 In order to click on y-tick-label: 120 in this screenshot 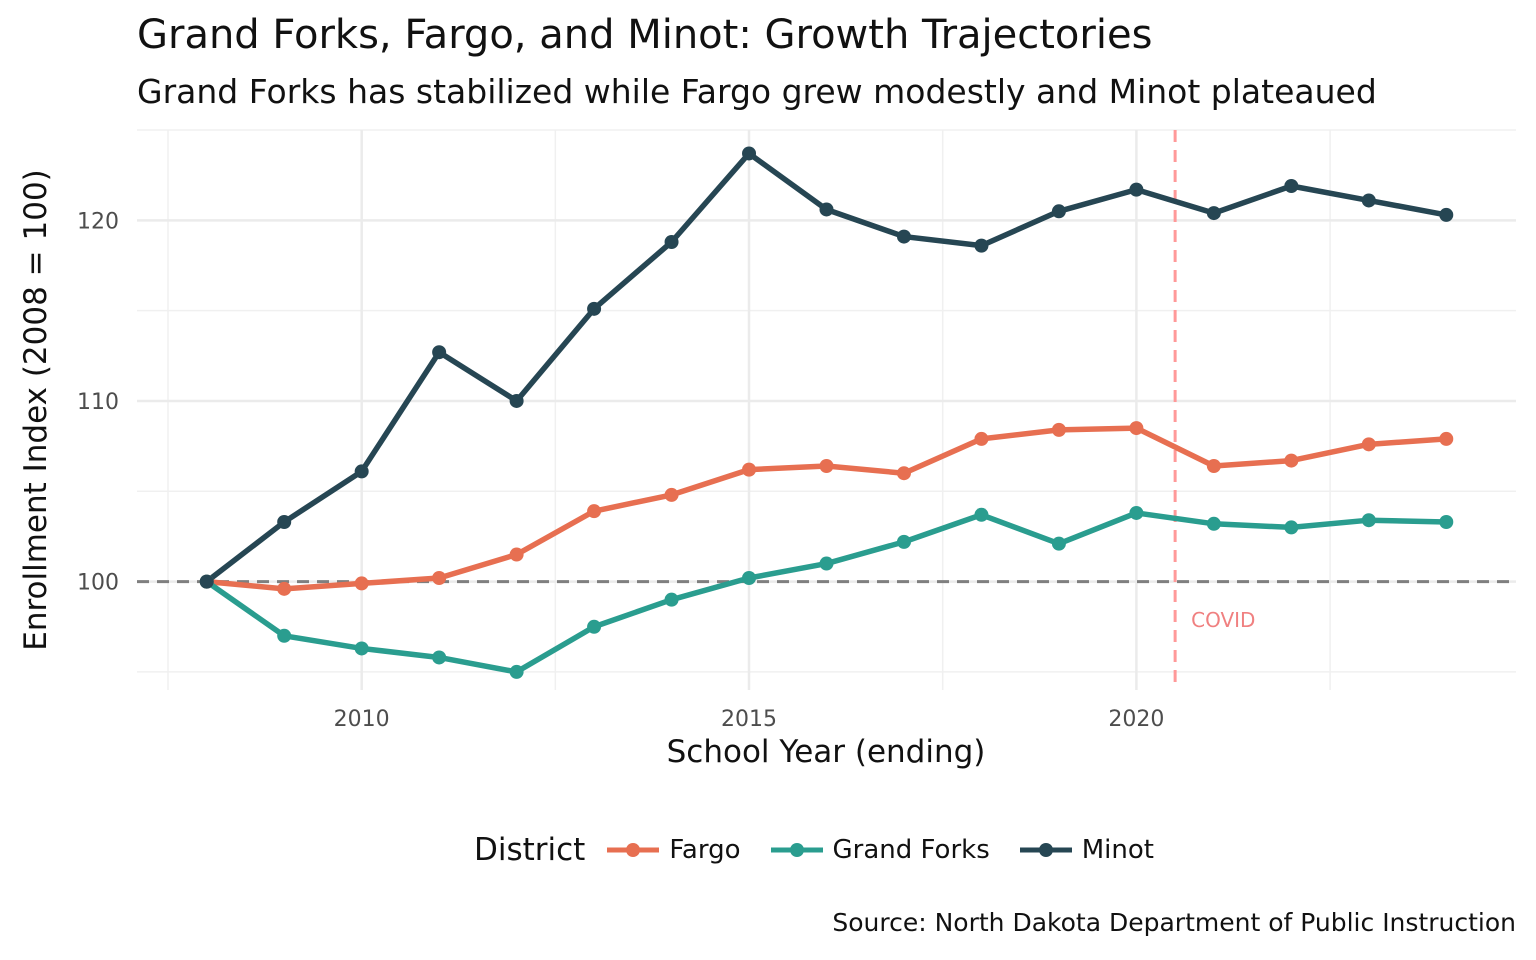, I will do `click(98, 221)`.